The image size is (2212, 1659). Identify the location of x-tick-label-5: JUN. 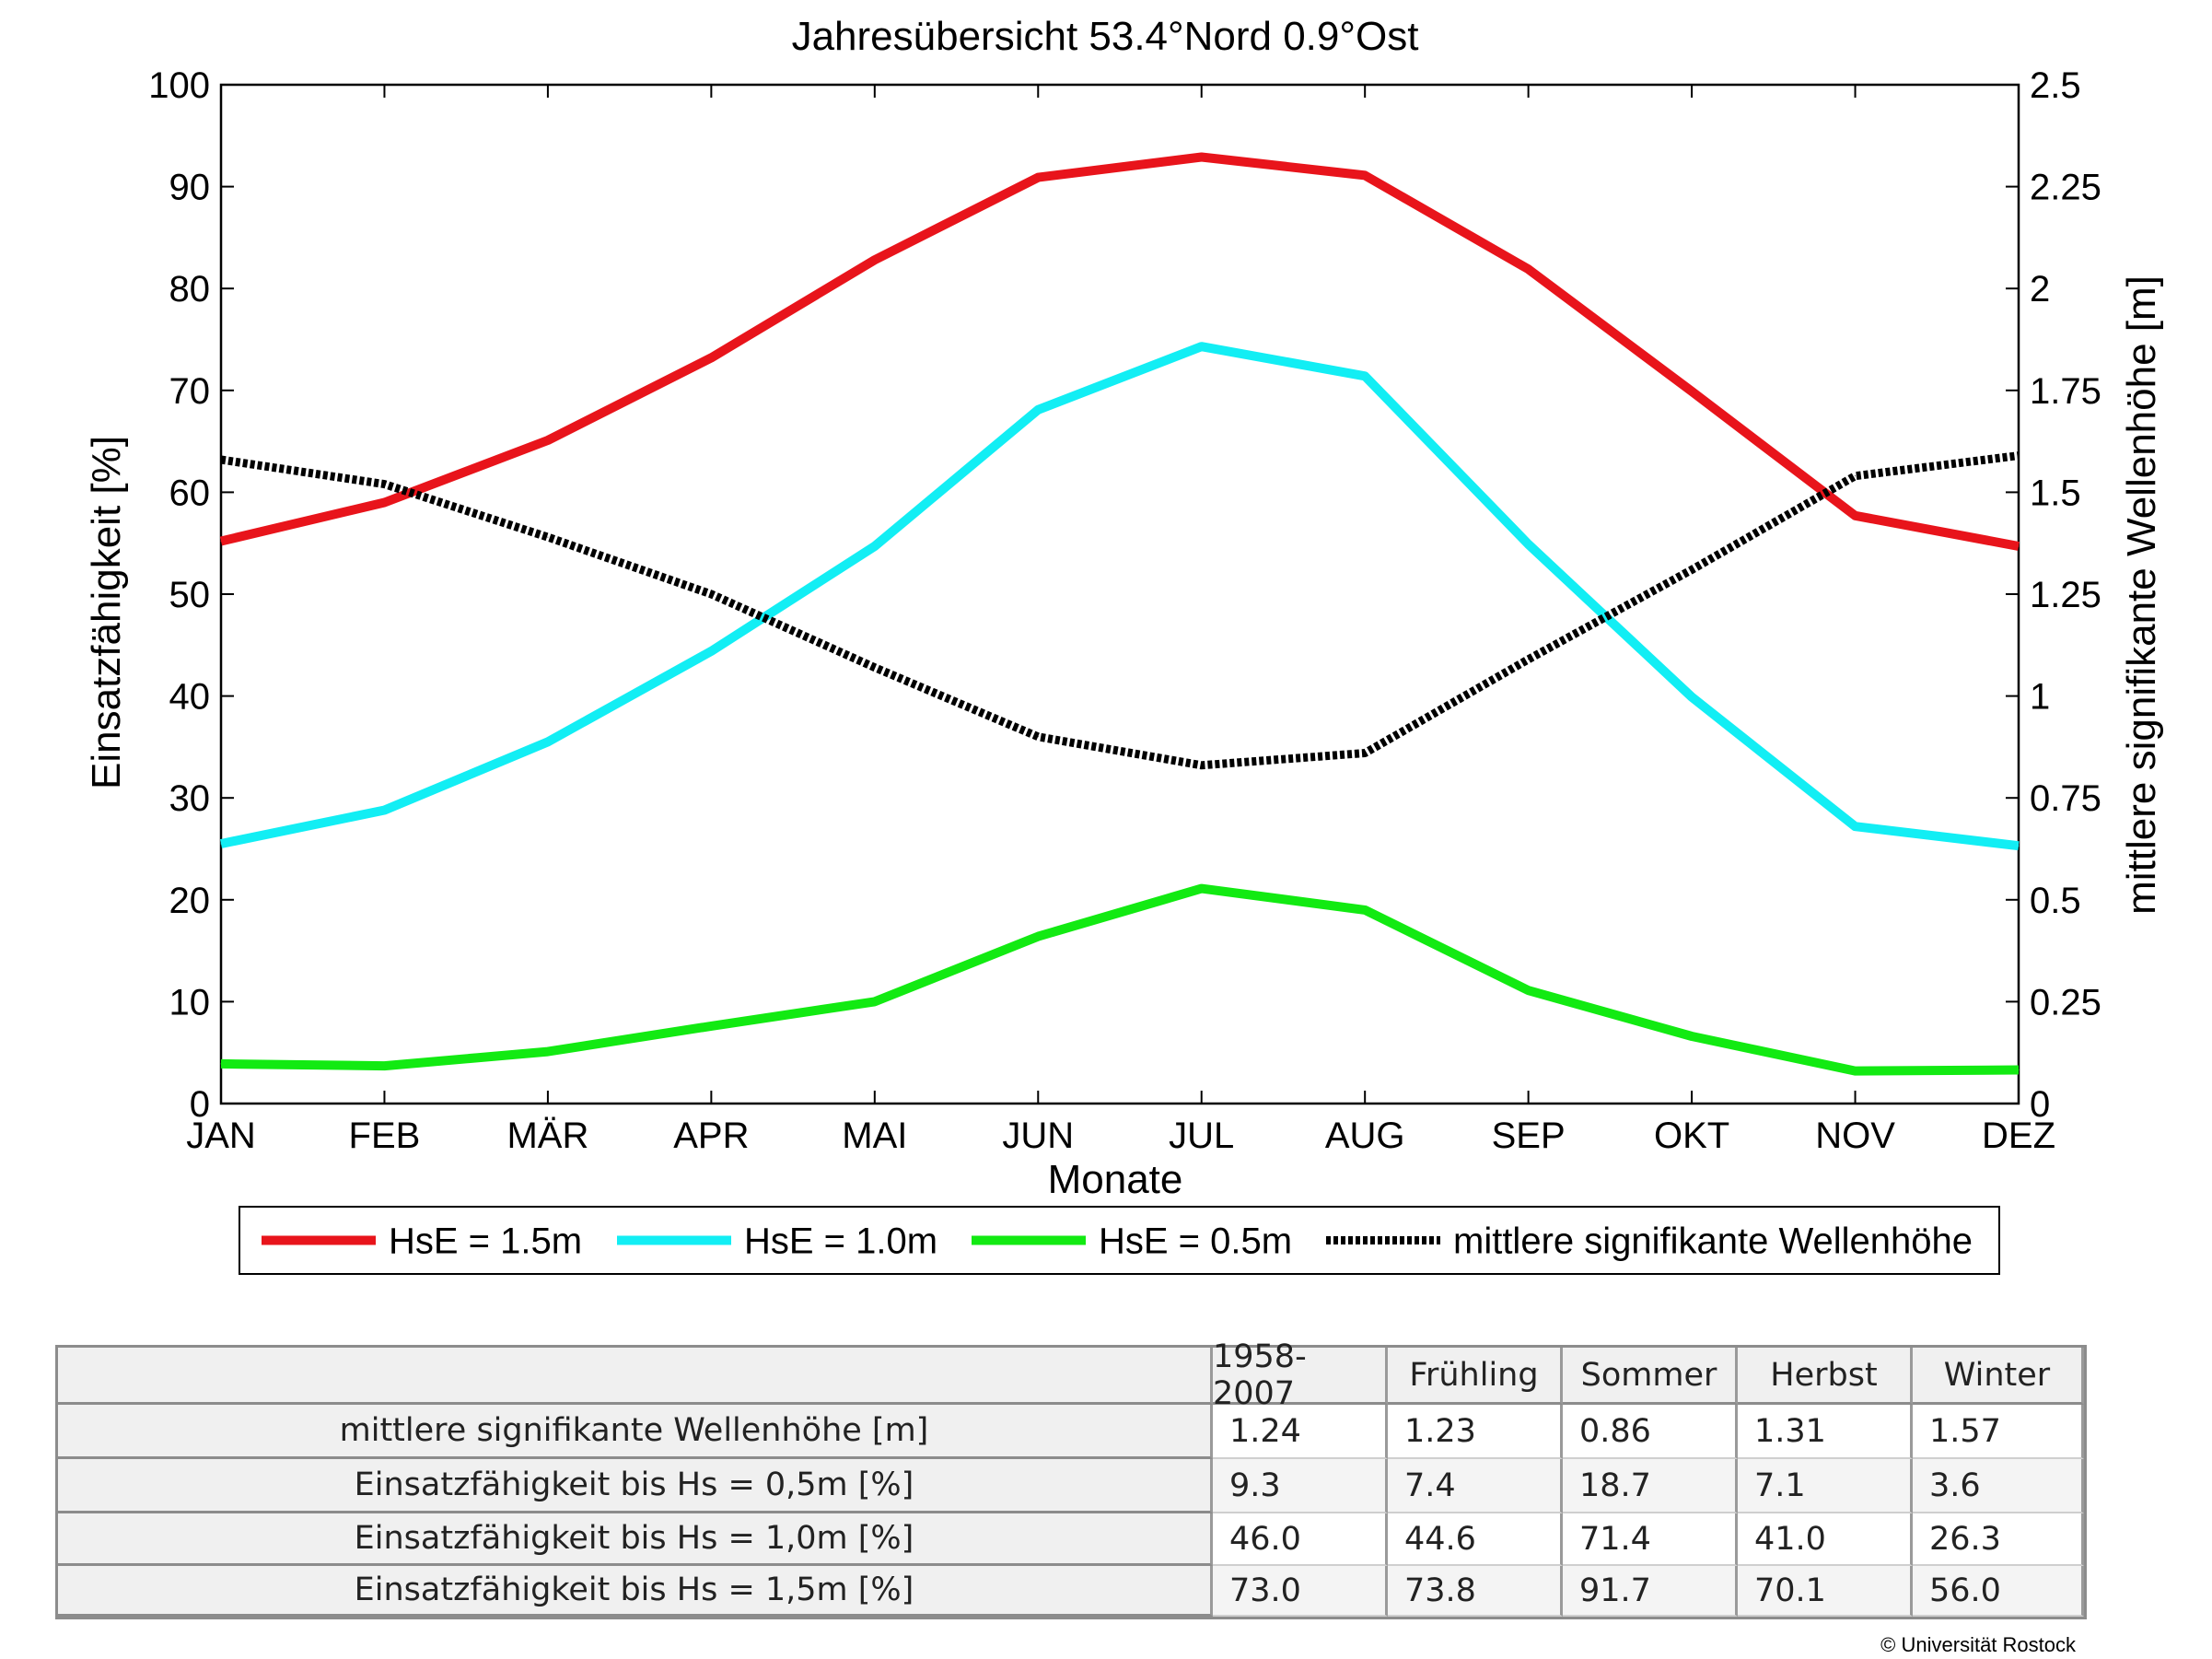
(1038, 1136).